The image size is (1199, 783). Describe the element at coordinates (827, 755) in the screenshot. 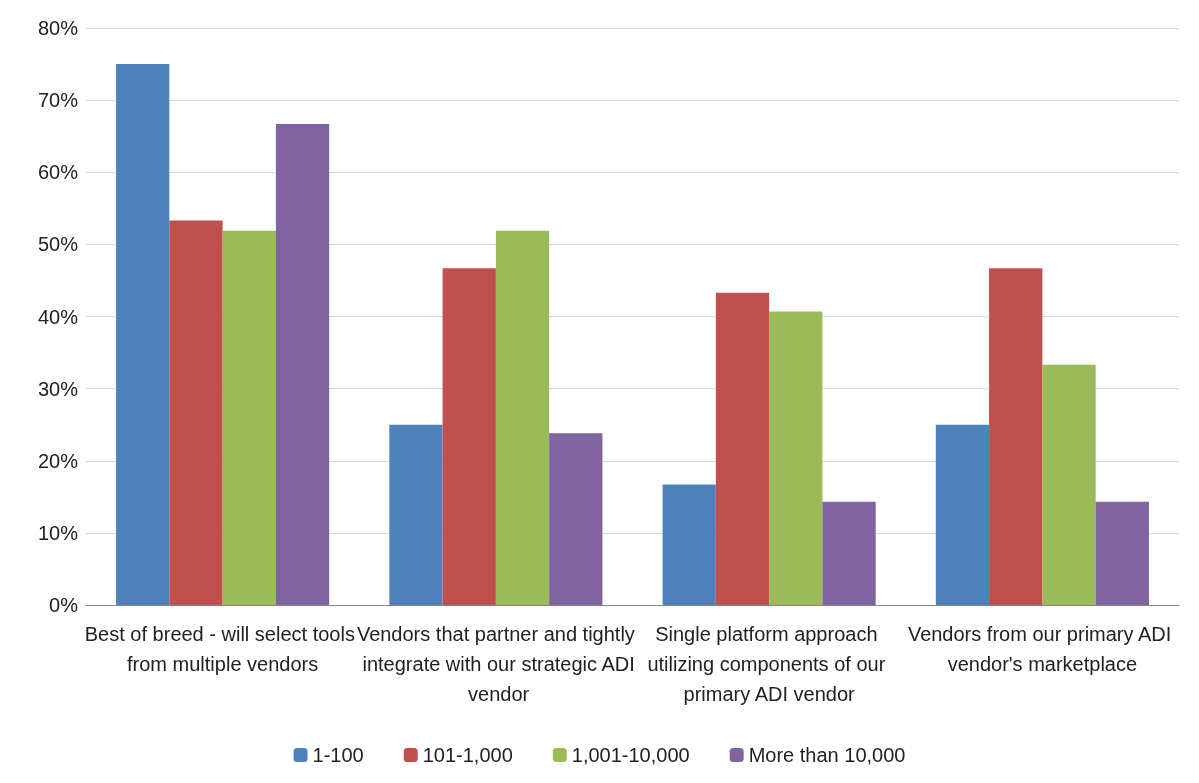

I see `legend-label: More than 10,000` at that location.